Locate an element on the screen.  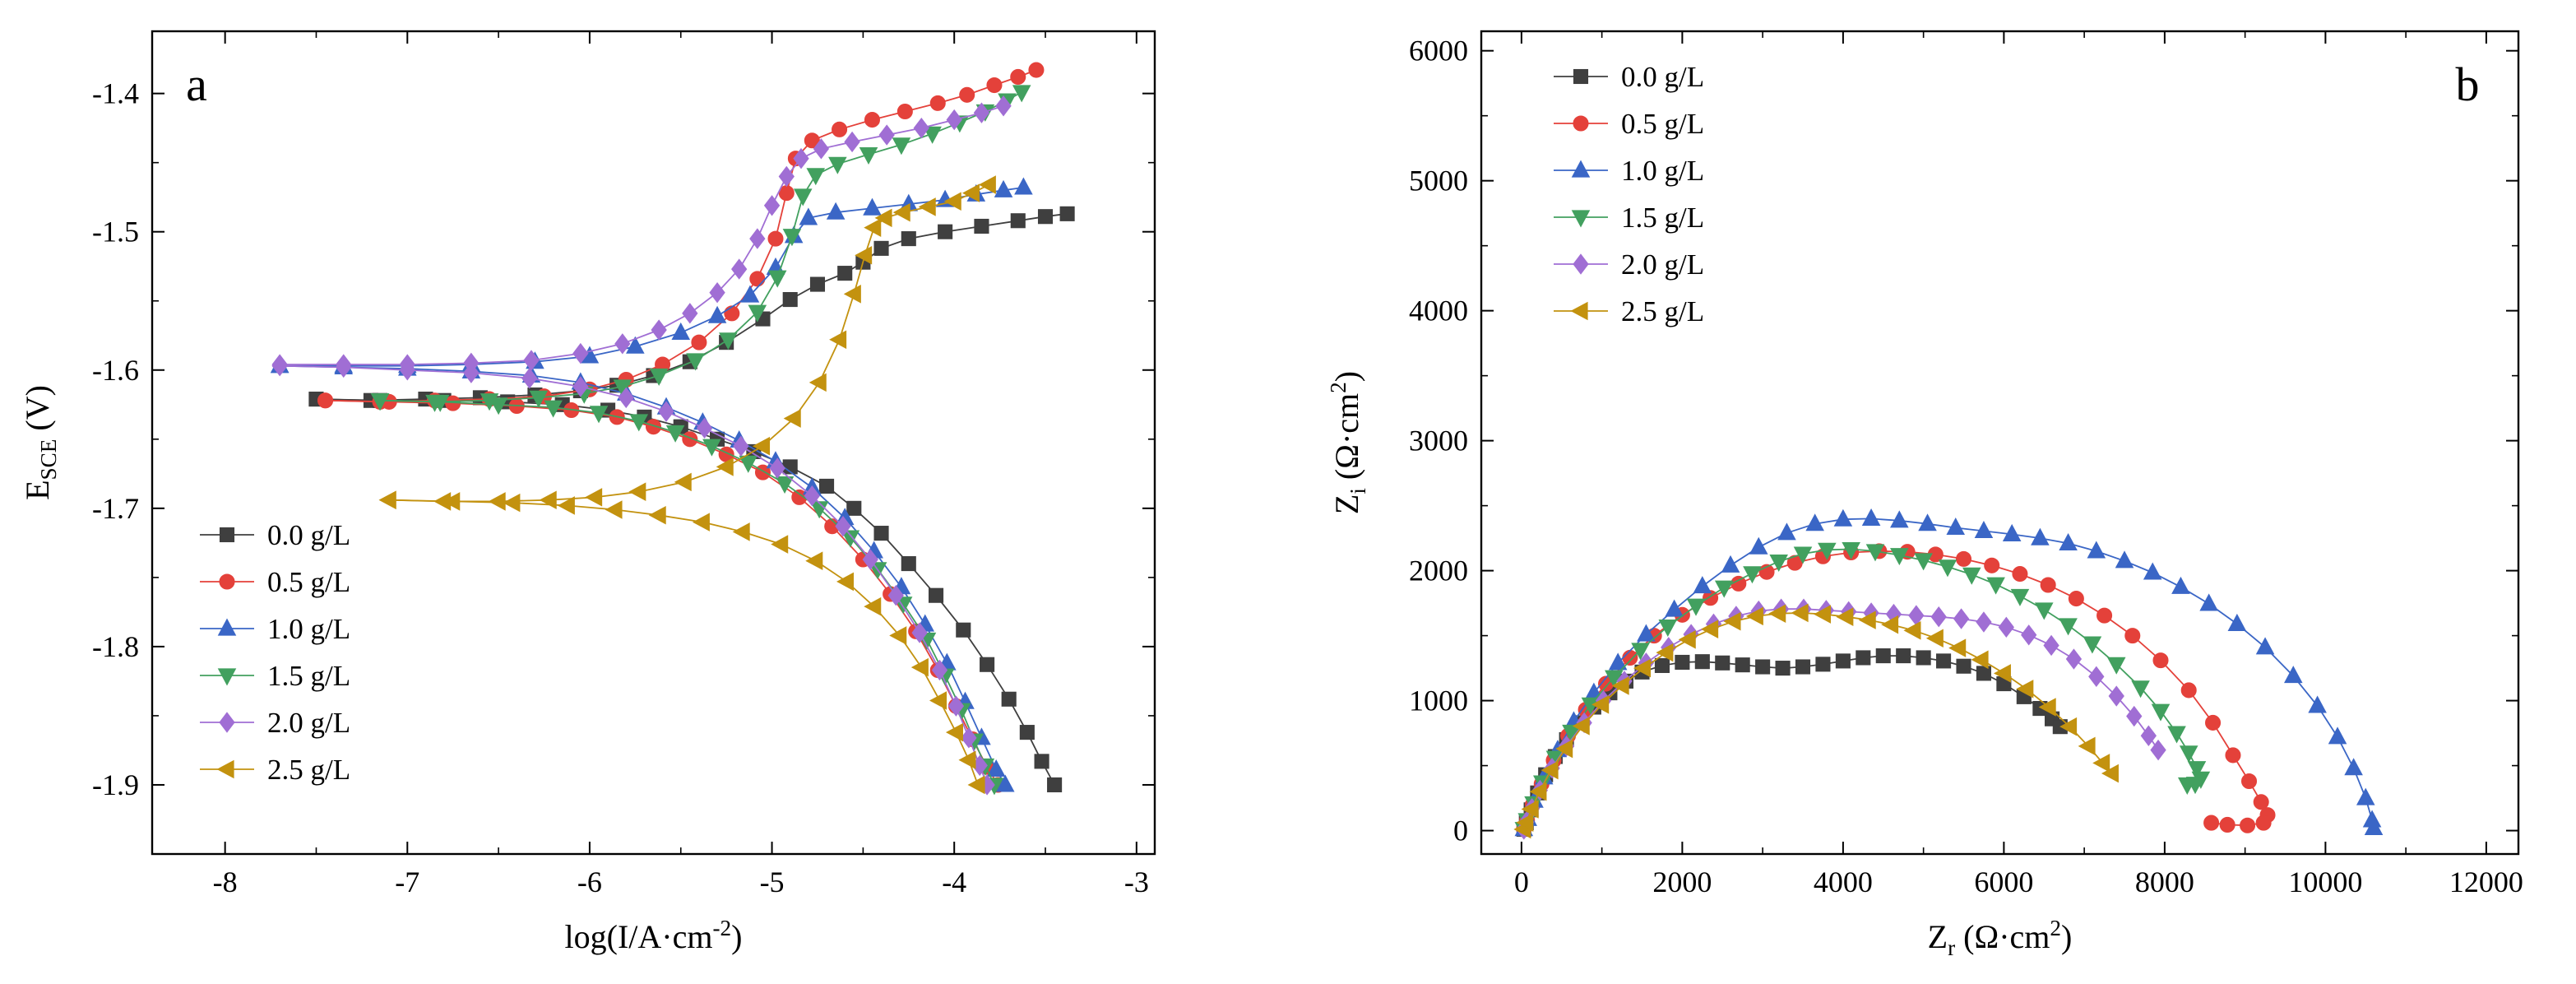
y-tick-label: -1.9 is located at coordinates (116, 784).